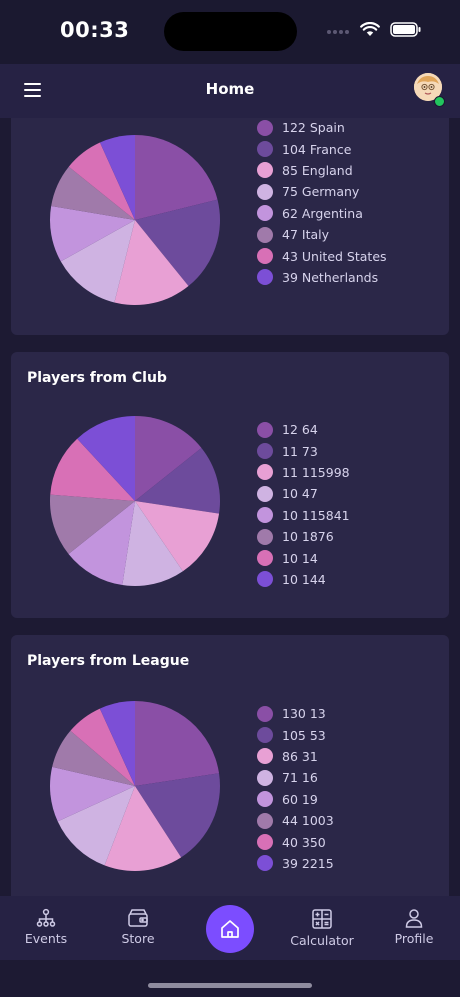 This screenshot has height=997, width=460. Describe the element at coordinates (316, 515) in the screenshot. I see `legend-label: 10 115841` at that location.